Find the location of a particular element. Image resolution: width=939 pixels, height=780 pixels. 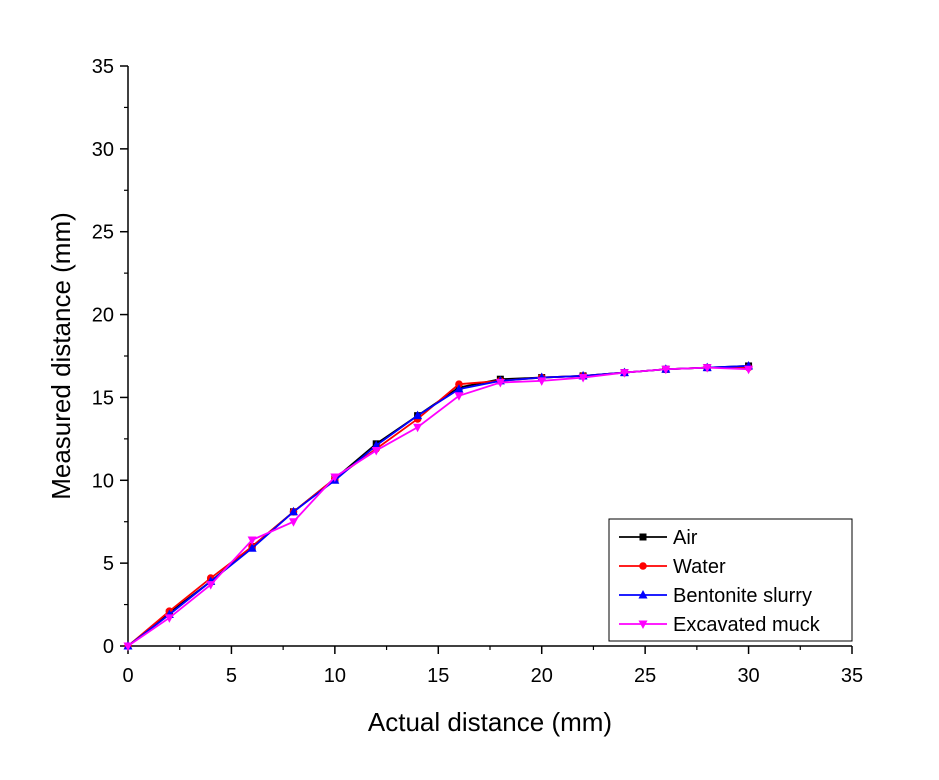

y-tick-label: 15 is located at coordinates (103, 398).